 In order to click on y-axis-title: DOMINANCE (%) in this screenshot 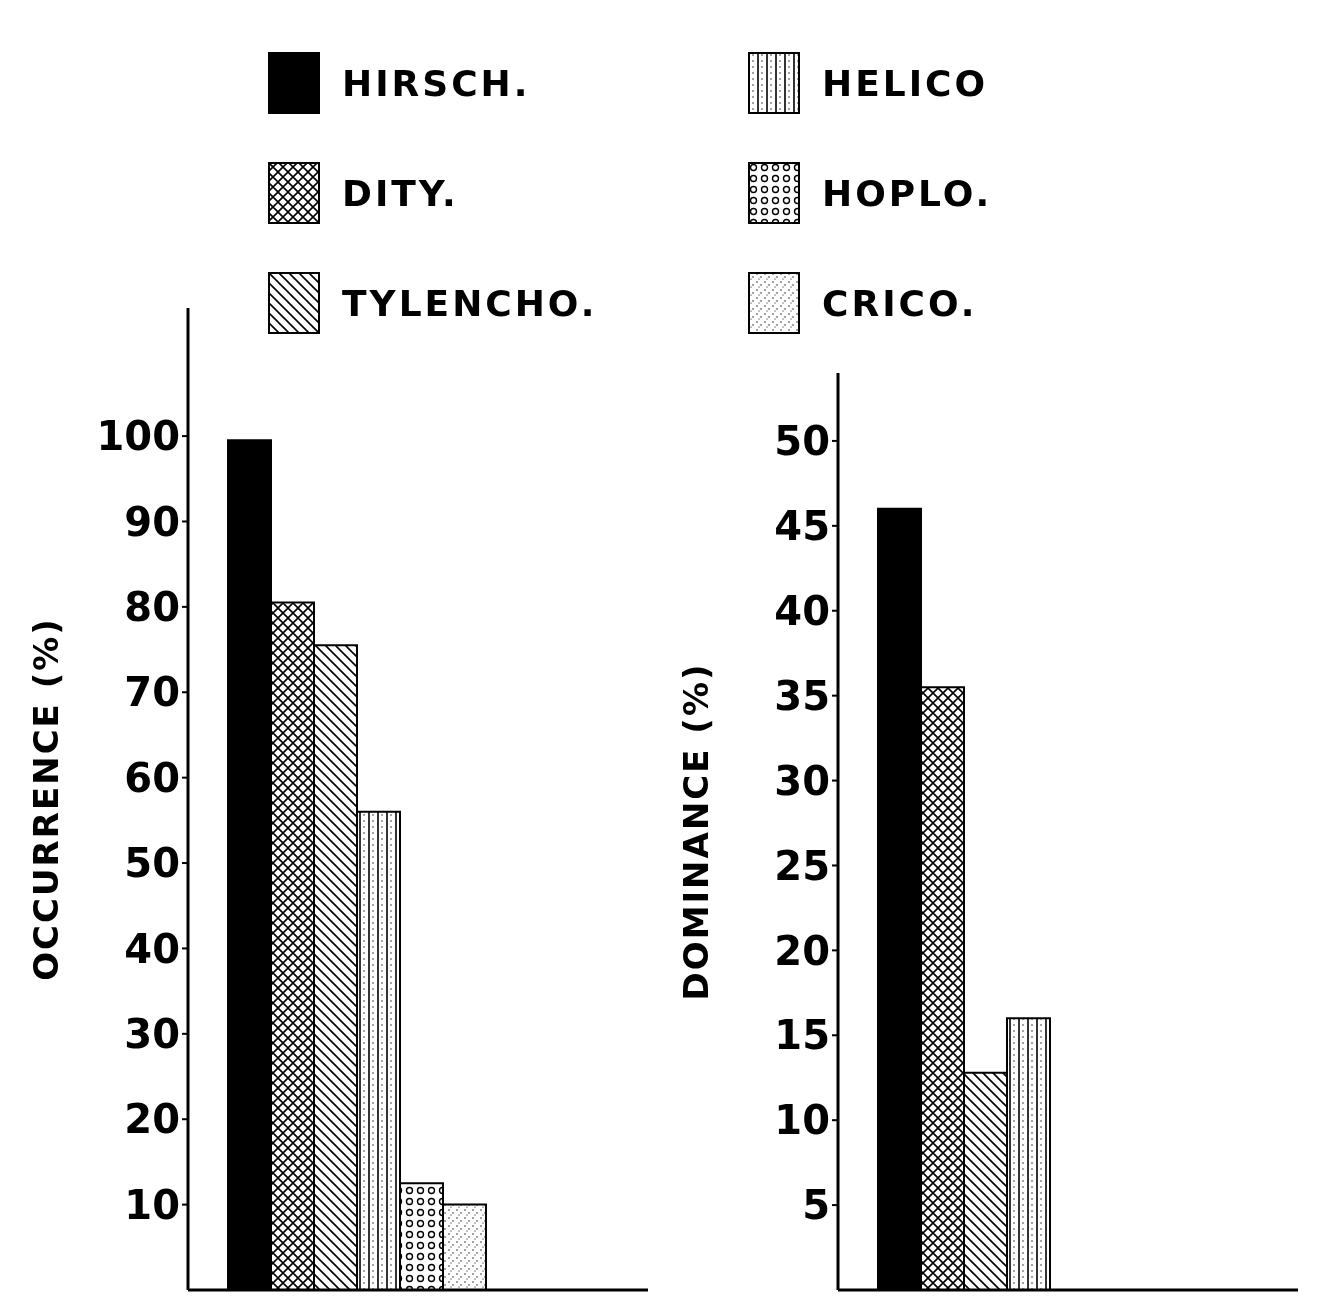, I will do `click(696, 831)`.